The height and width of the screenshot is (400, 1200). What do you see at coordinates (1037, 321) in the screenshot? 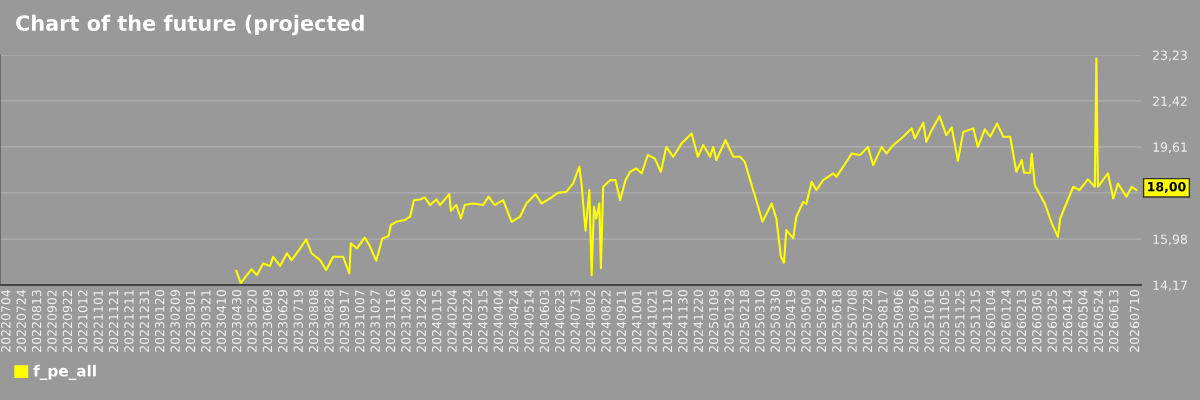
I see `x-tick-label: 20260305` at bounding box center [1037, 321].